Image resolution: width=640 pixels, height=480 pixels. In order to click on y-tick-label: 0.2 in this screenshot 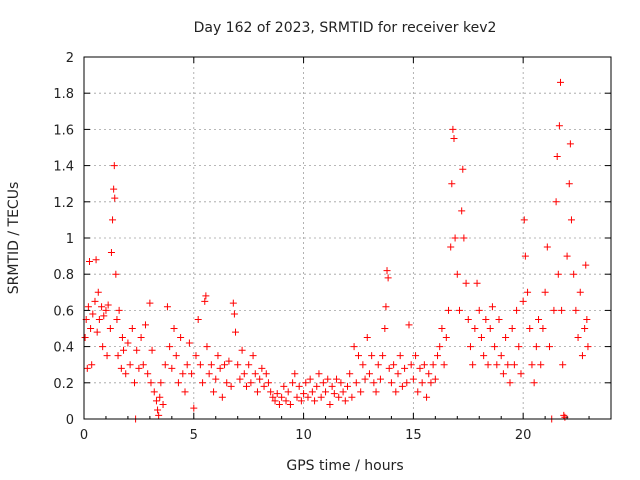, I will do `click(63, 384)`.